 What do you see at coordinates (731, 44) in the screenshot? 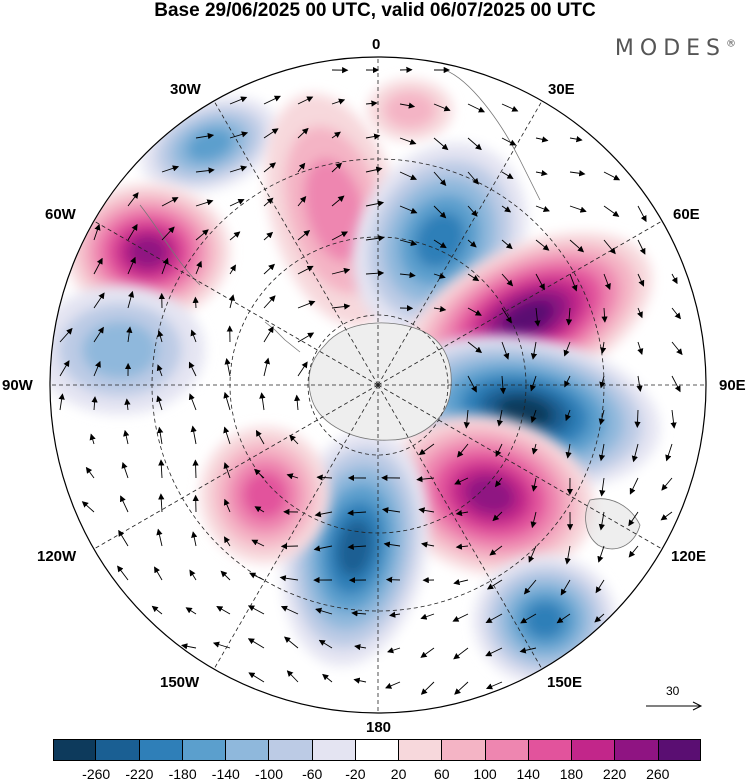
I see `brand-registered-mark: ®` at bounding box center [731, 44].